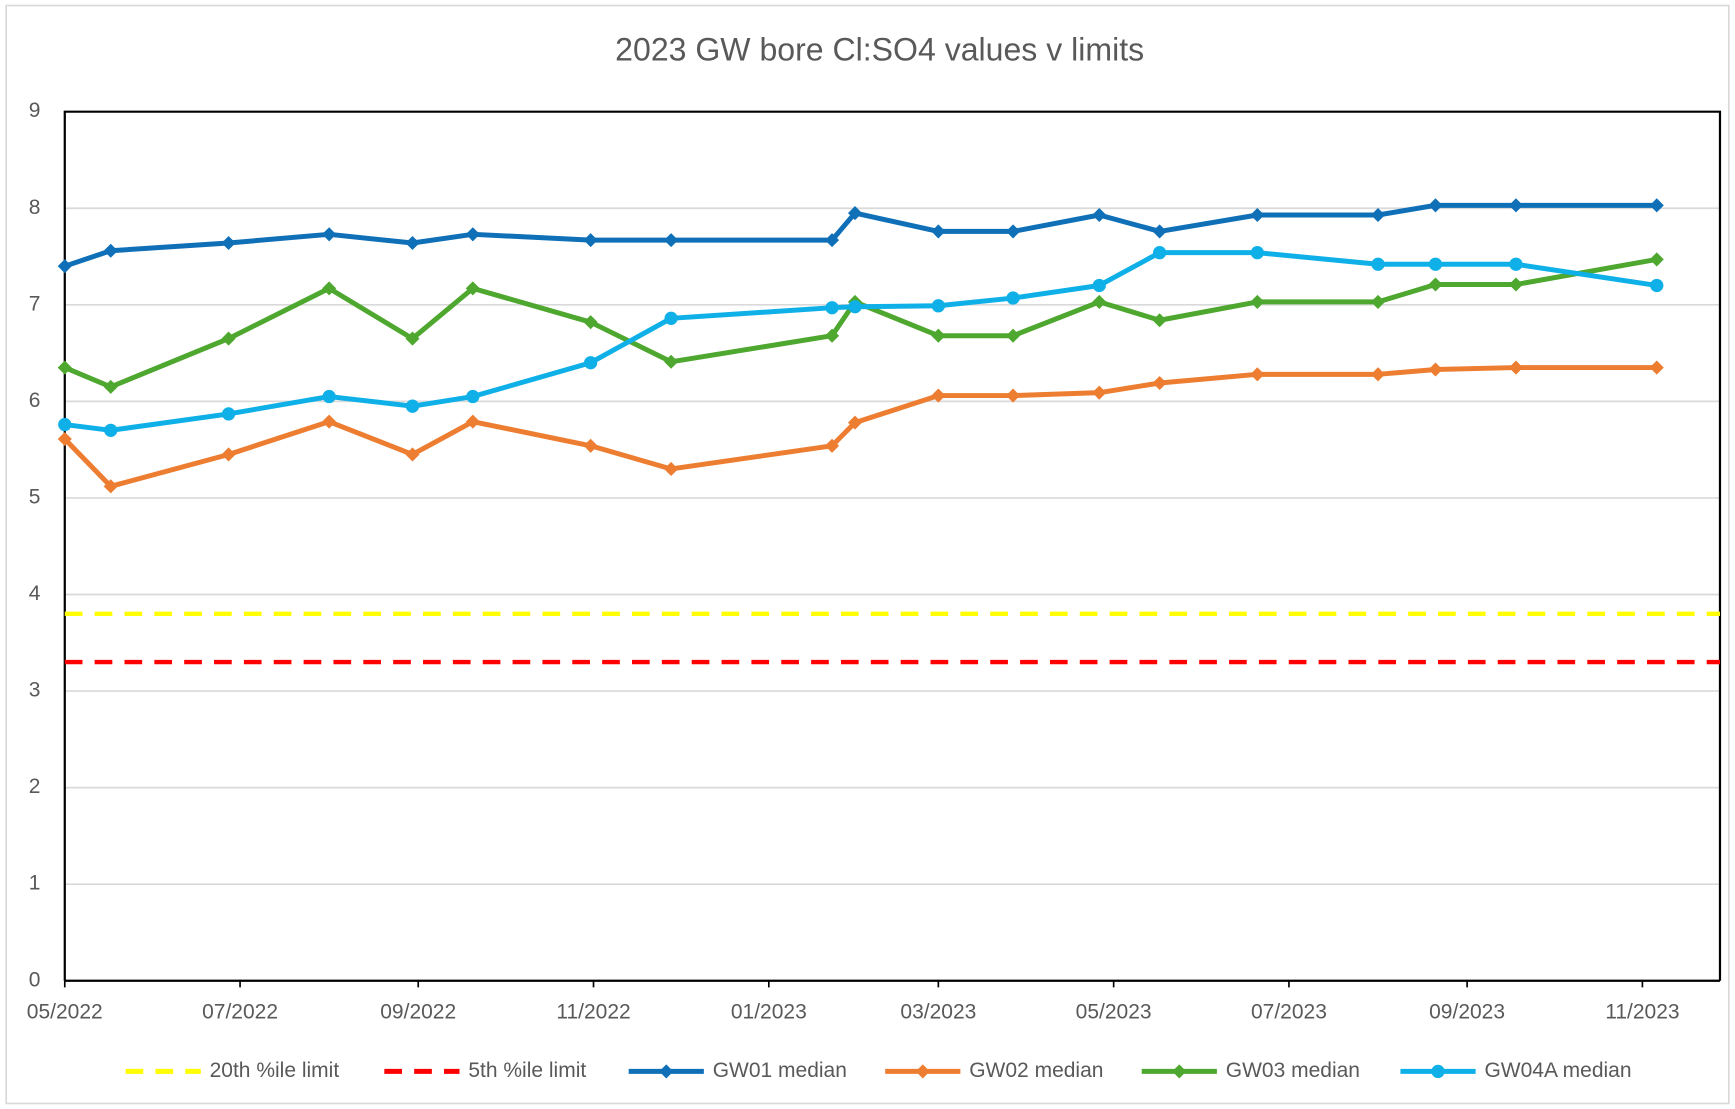 The image size is (1735, 1109). What do you see at coordinates (240, 1011) in the screenshot?
I see `x-tick-label: 07/2022` at bounding box center [240, 1011].